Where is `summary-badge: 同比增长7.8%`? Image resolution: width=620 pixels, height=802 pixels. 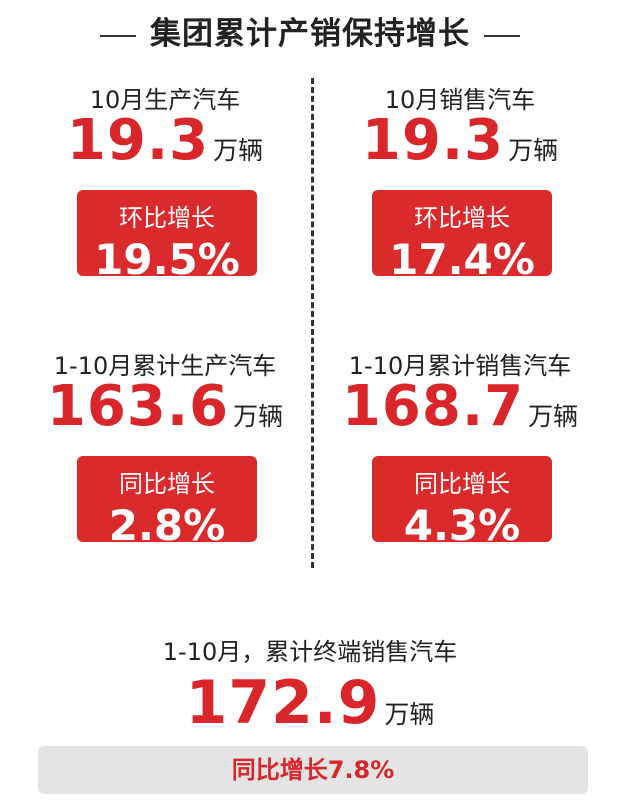
summary-badge: 同比增长7.8% is located at coordinates (313, 770).